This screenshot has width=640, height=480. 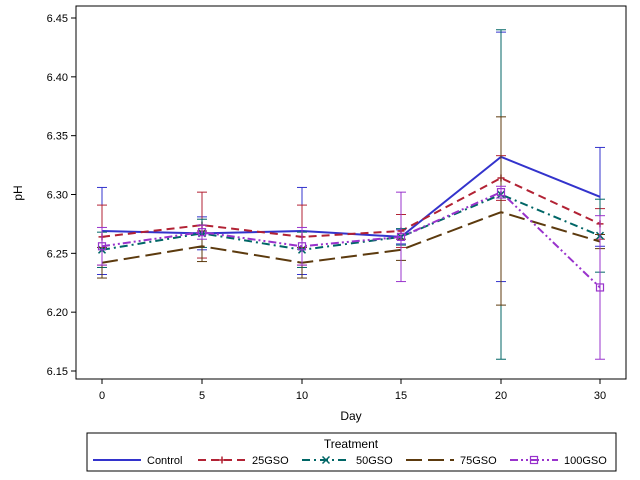 What do you see at coordinates (57, 372) in the screenshot?
I see `y-tick-label: 6.15` at bounding box center [57, 372].